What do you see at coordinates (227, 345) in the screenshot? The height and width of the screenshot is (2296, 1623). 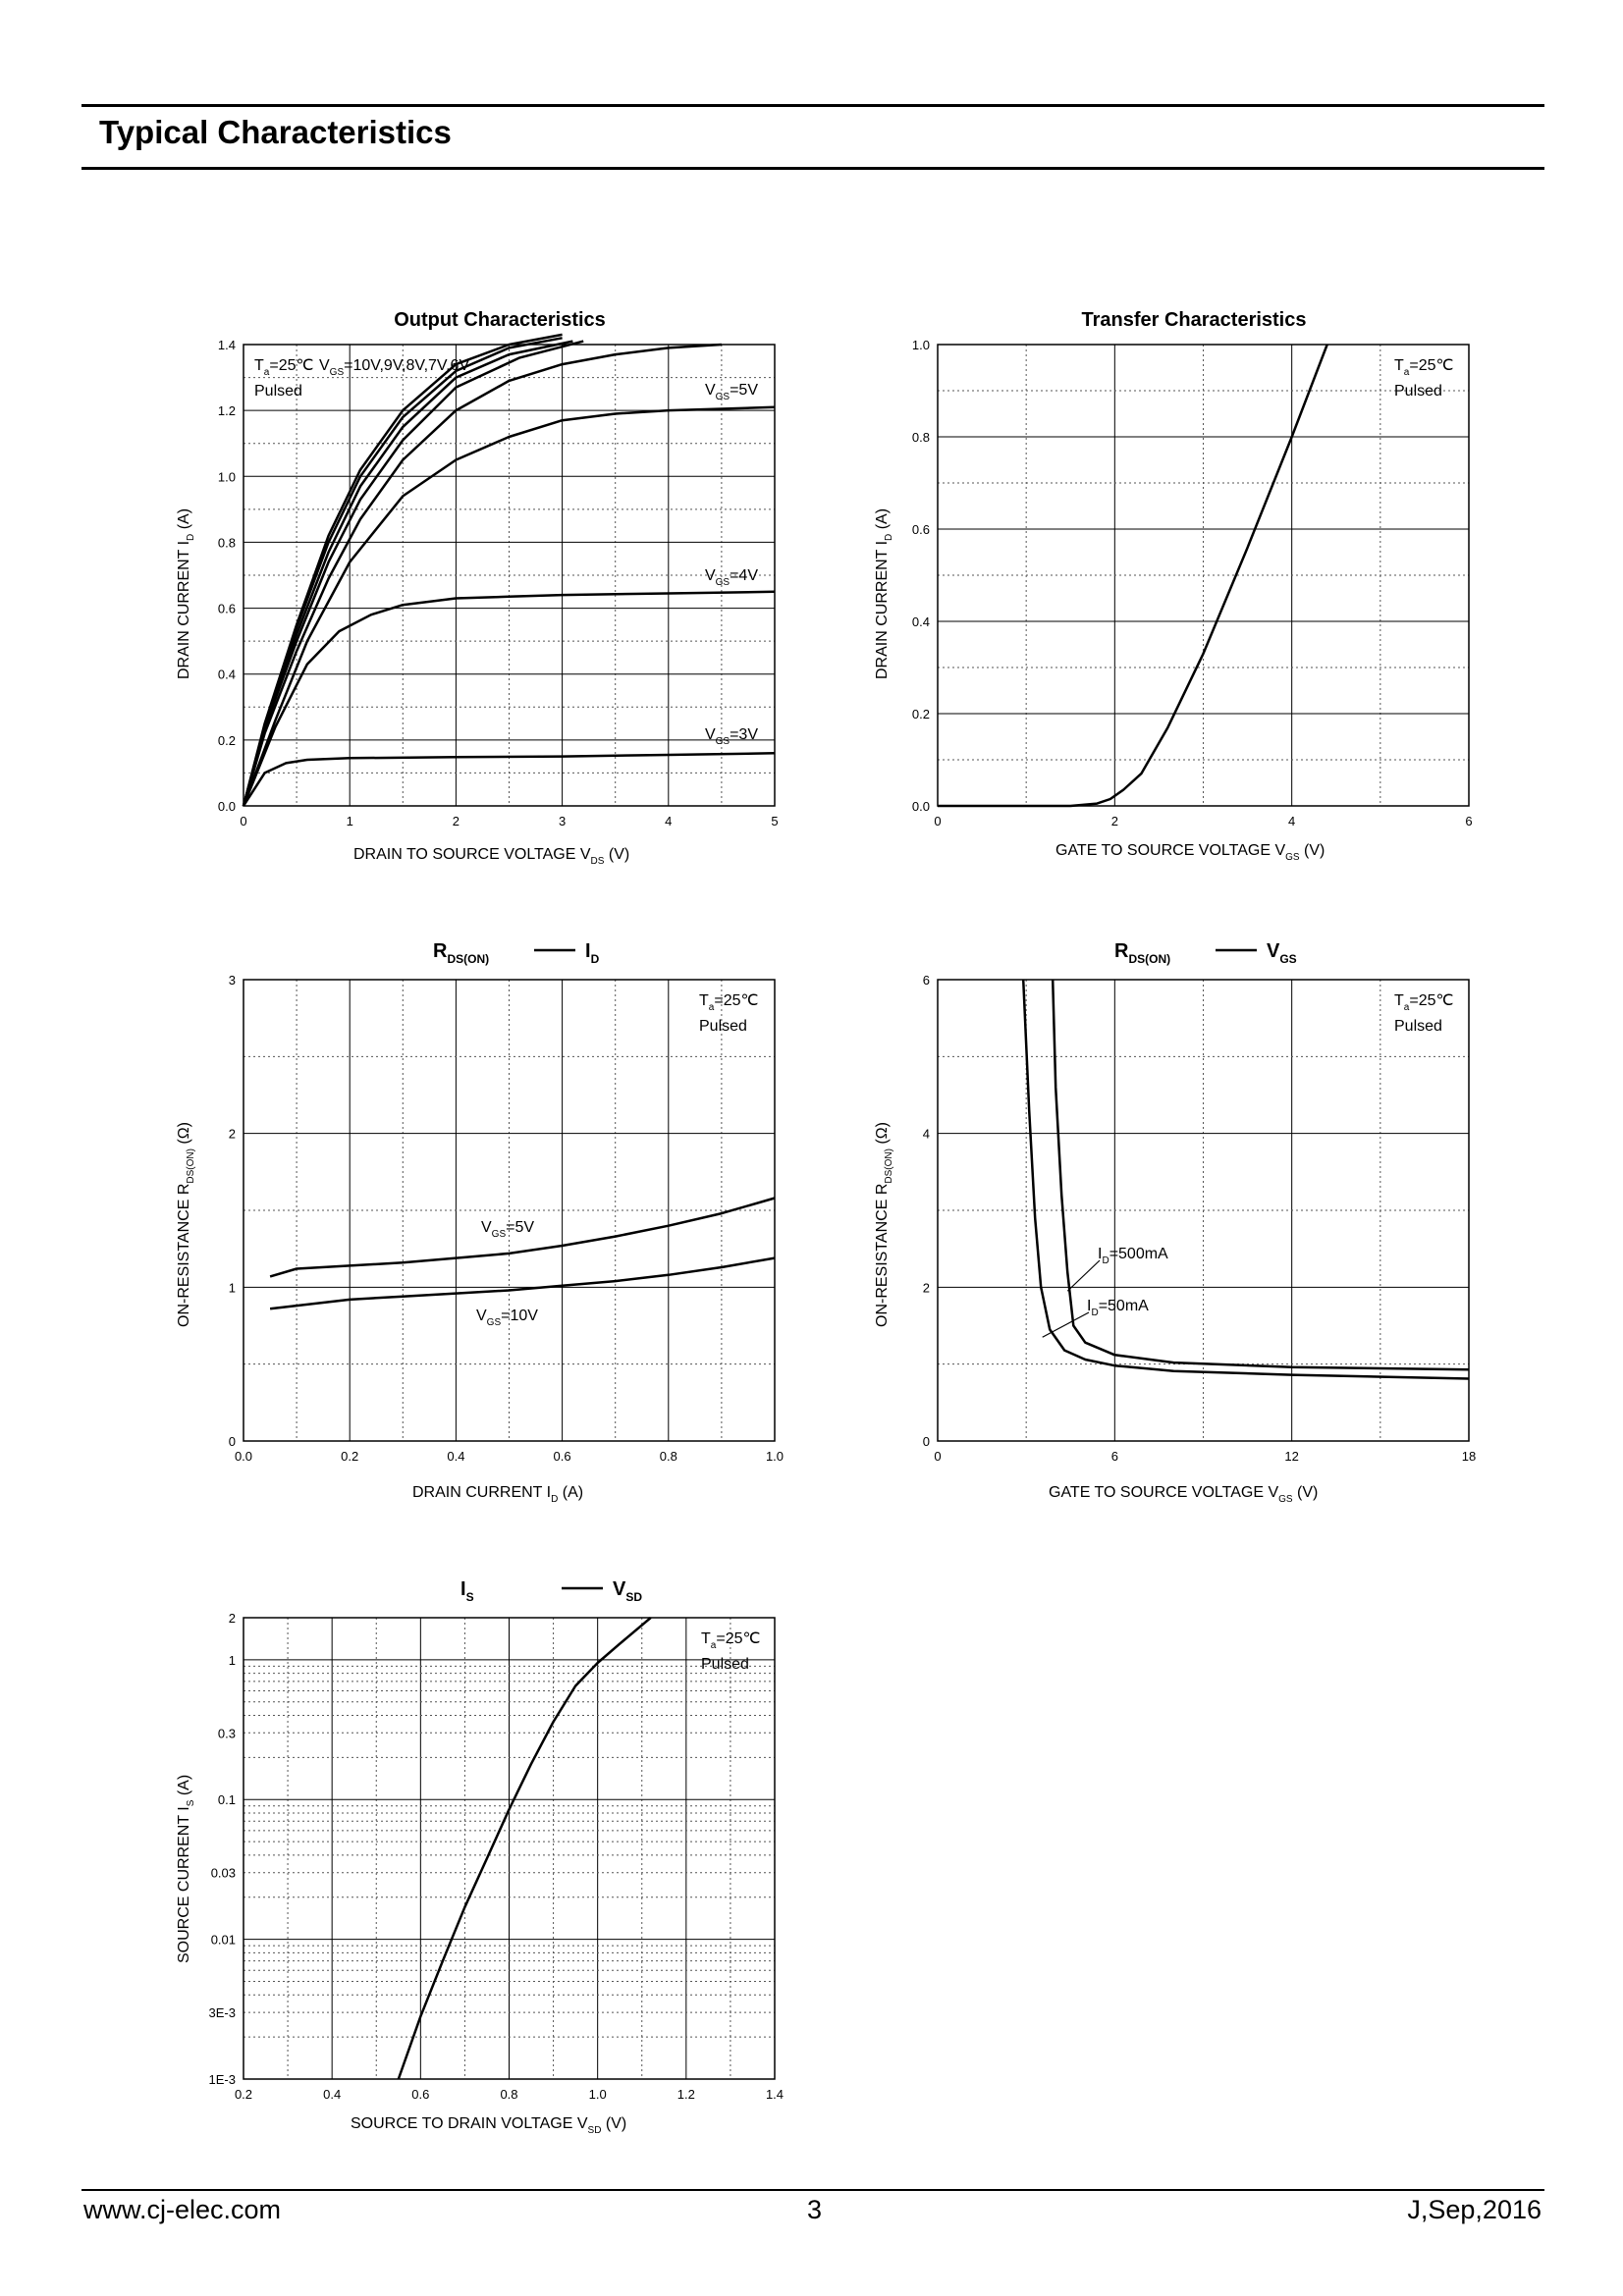 I see `y-tick-label: 1.4` at bounding box center [227, 345].